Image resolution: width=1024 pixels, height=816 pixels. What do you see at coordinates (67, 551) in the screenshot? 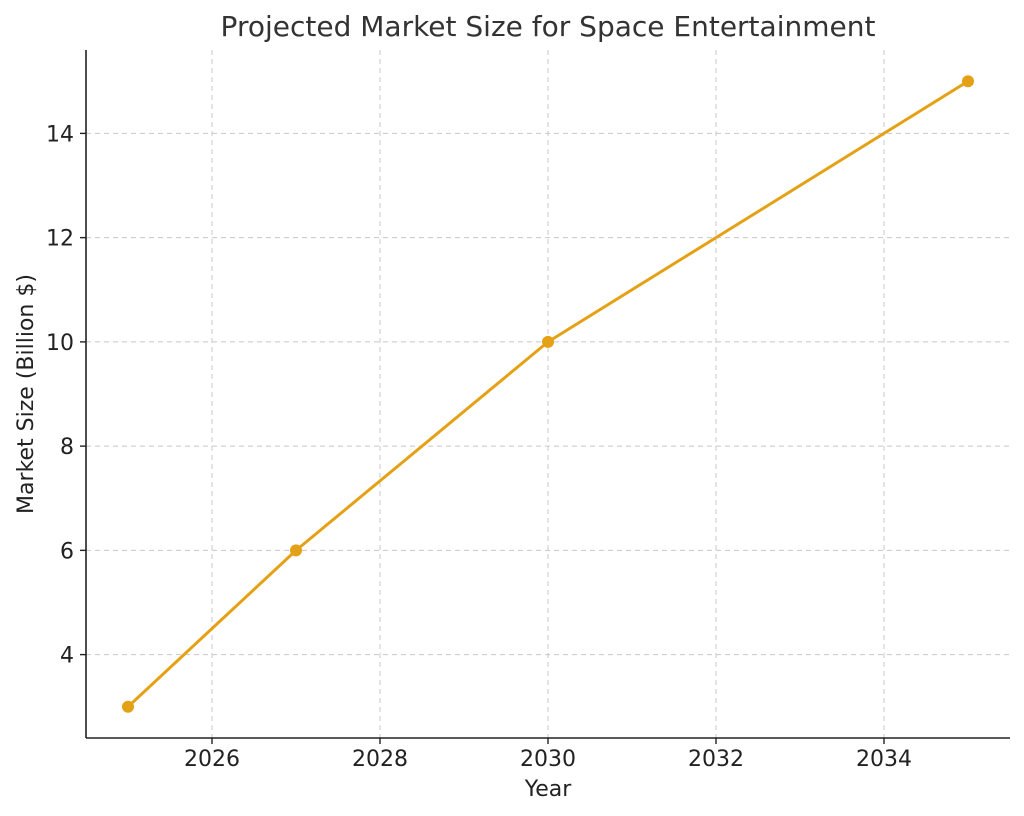
I see `y-tick-label: 6` at bounding box center [67, 551].